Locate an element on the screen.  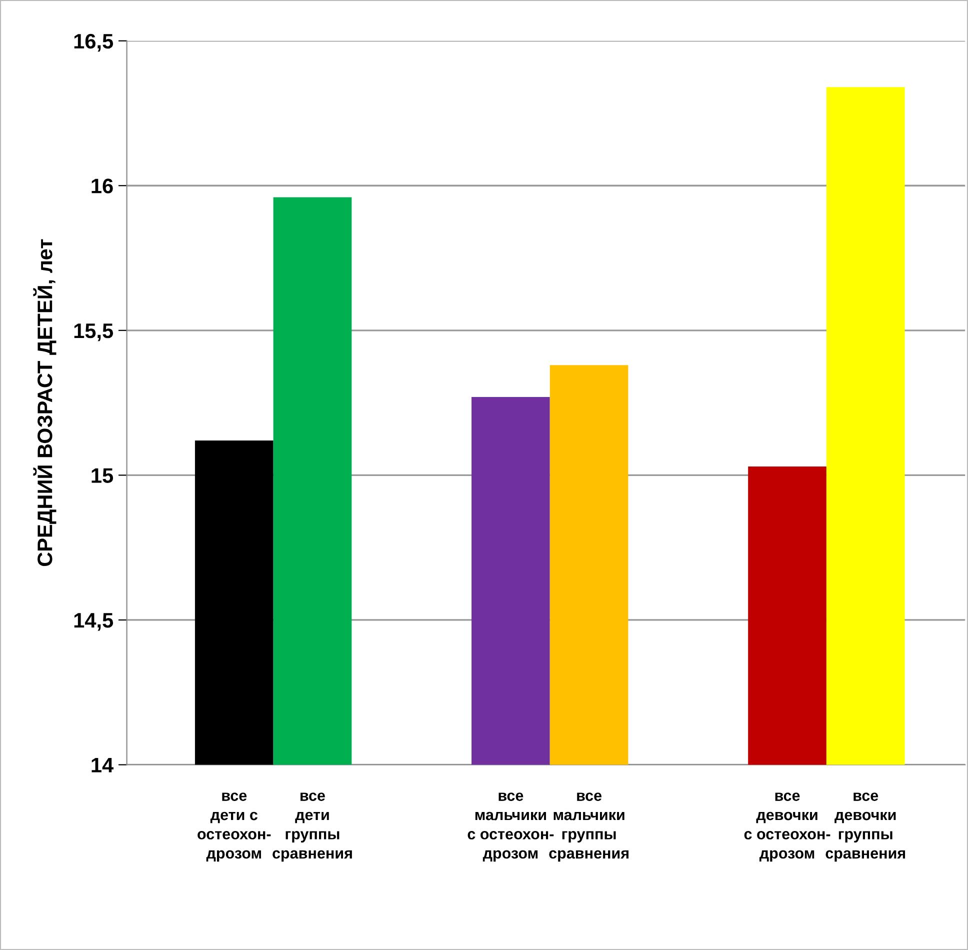
y-tick-label: 15 is located at coordinates (103, 475).